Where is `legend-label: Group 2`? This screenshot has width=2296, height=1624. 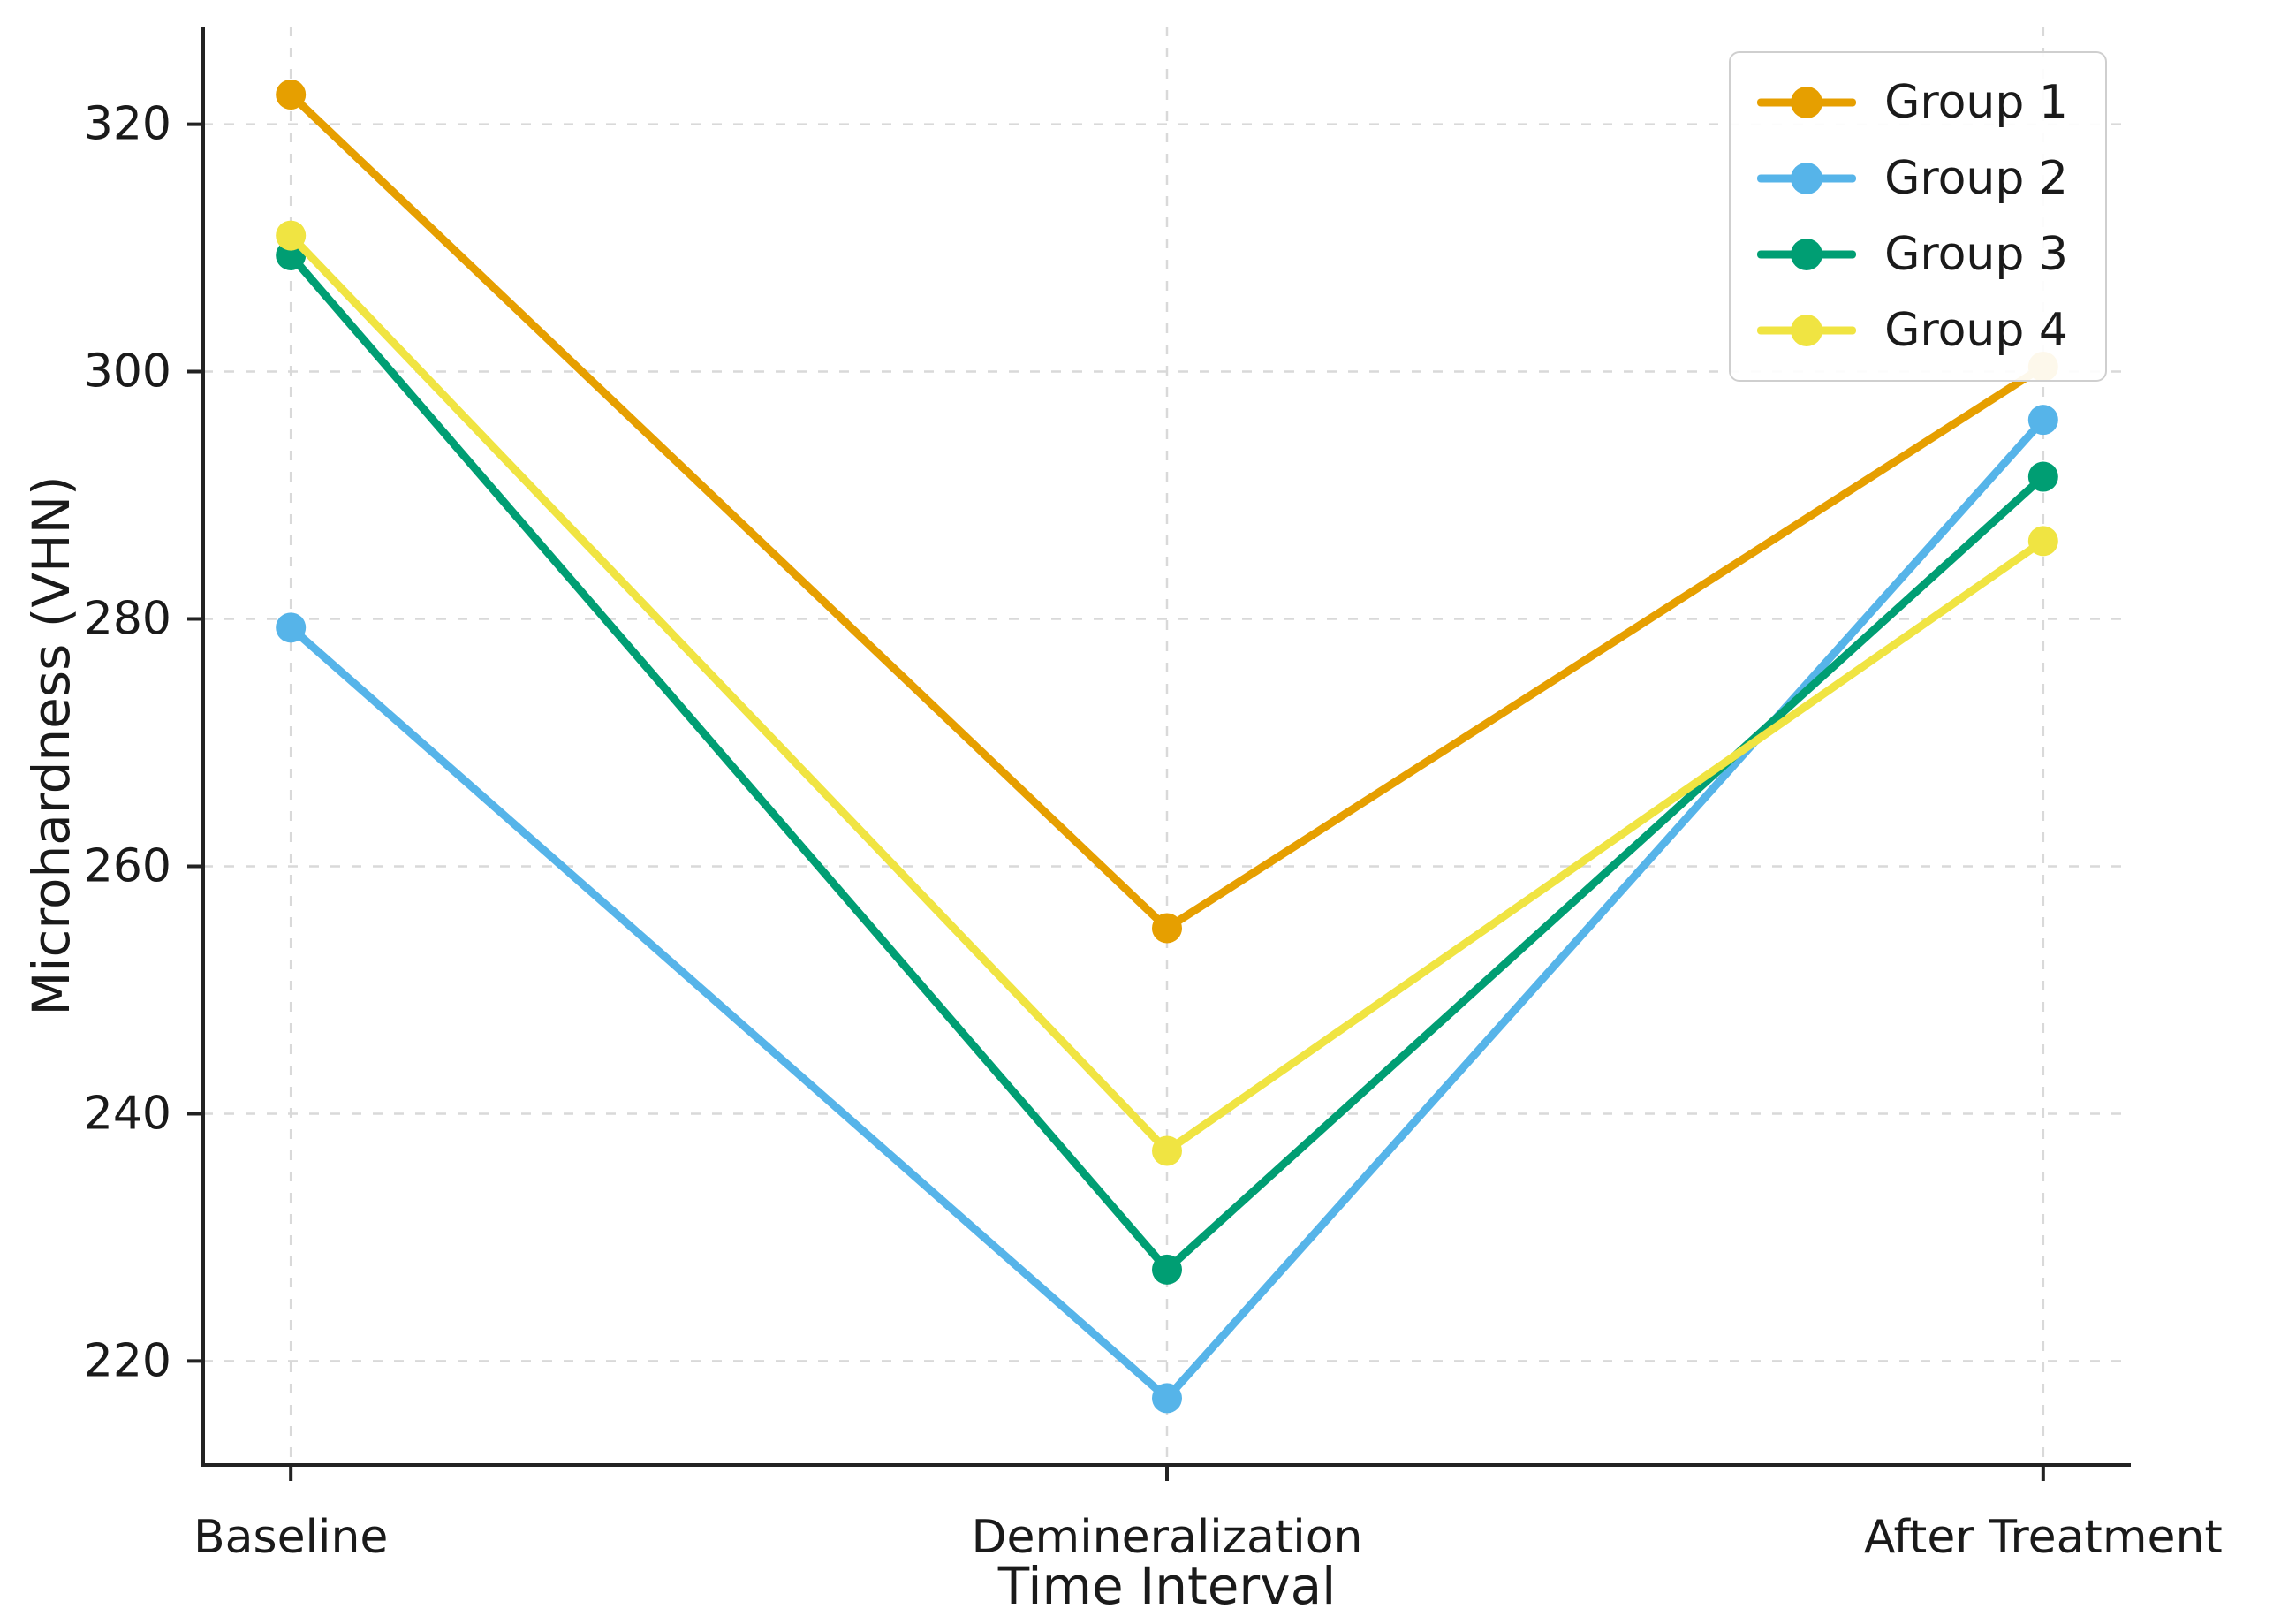 legend-label: Group 2 is located at coordinates (1976, 178).